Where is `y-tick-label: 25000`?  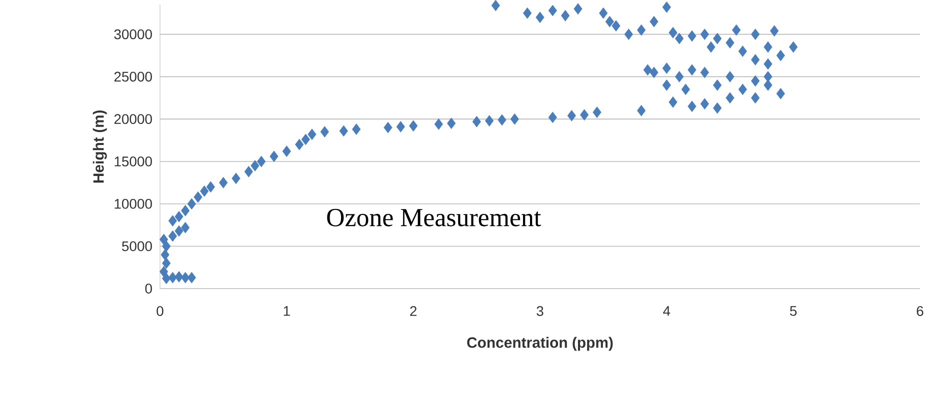
y-tick-label: 25000 is located at coordinates (133, 77).